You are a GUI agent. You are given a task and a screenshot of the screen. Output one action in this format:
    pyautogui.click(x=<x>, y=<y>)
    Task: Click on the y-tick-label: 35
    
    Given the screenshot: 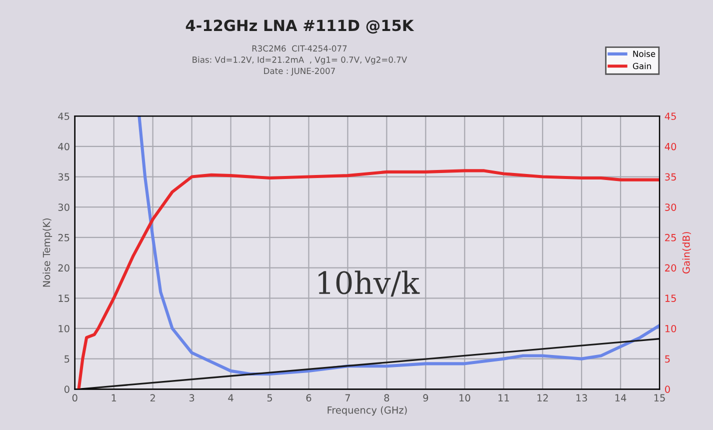 What is the action you would take?
    pyautogui.click(x=64, y=177)
    